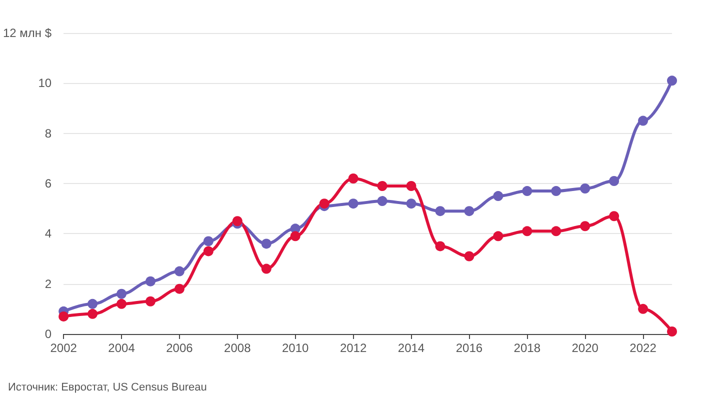 Image resolution: width=717 pixels, height=405 pixels. Describe the element at coordinates (27, 33) in the screenshot. I see `y-tick-label: 12 млн $` at that location.